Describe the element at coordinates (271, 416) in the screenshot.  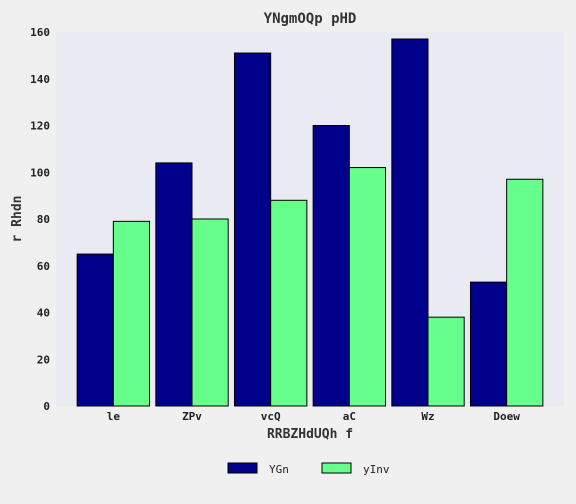
I see `x-tick-label: vcQ` at that location.